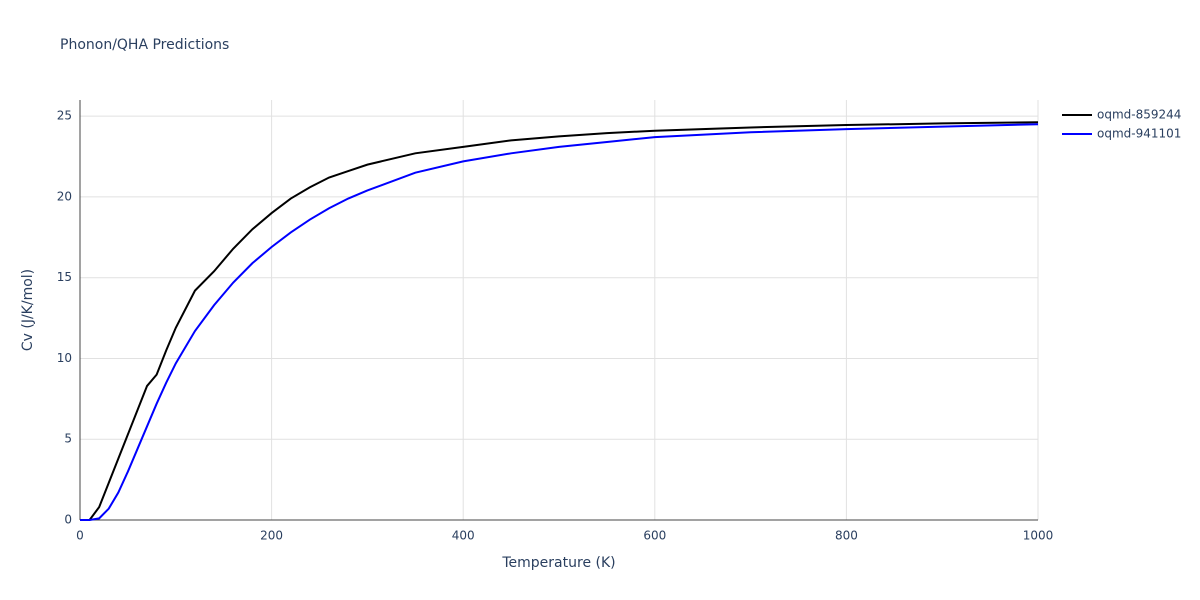  Describe the element at coordinates (654, 536) in the screenshot. I see `x-tick-label: 600` at that location.